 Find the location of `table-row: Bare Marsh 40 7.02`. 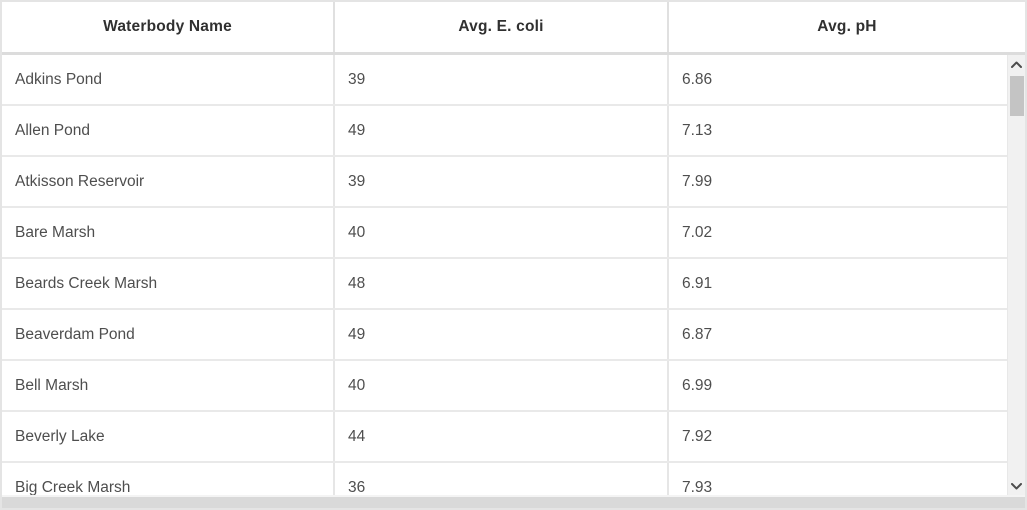

table-row: Bare Marsh 40 7.02 is located at coordinates (504, 233).